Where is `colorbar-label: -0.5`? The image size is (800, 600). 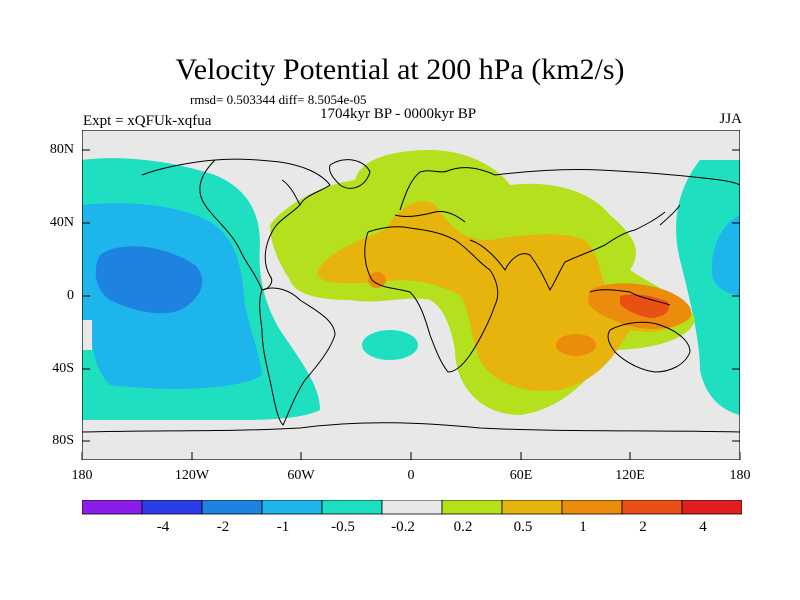 colorbar-label: -0.5 is located at coordinates (343, 527).